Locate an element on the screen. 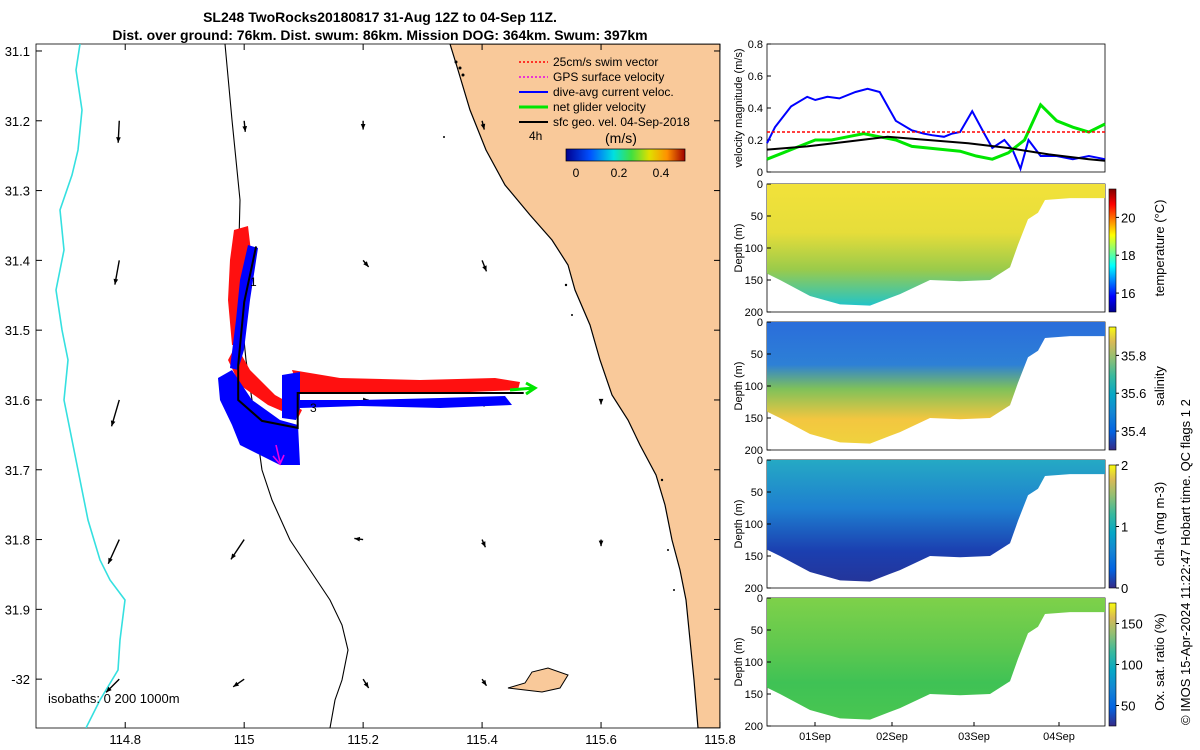 The height and width of the screenshot is (750, 1200). velocity-ytick-label: 0.8 is located at coordinates (755, 45).